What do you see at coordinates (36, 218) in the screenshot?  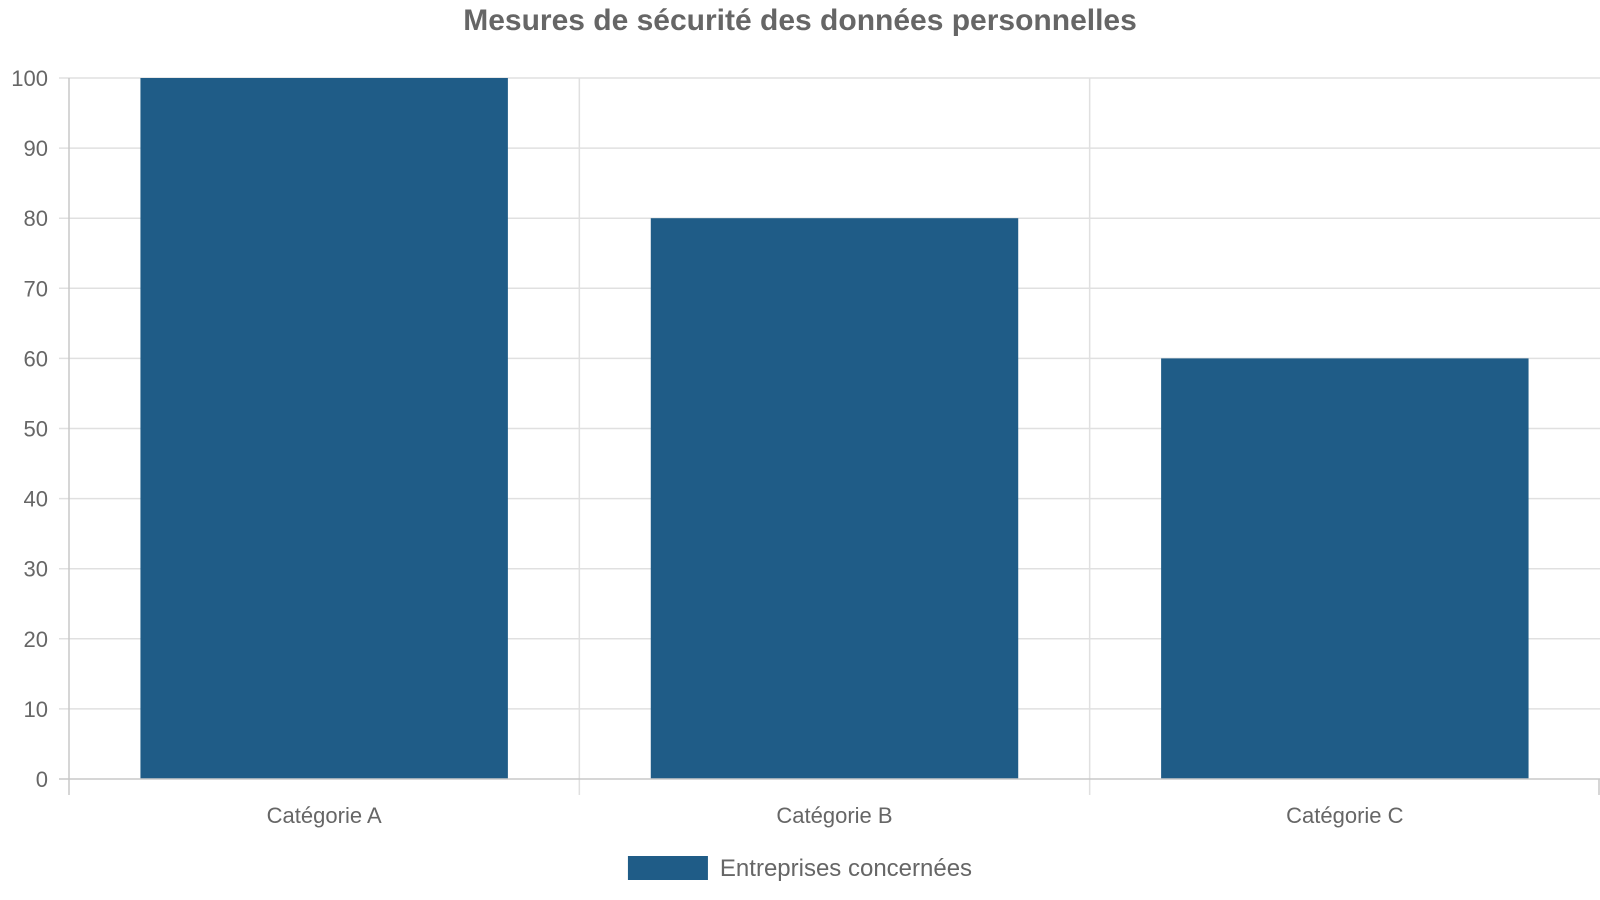 I see `y-tick-label: 80` at bounding box center [36, 218].